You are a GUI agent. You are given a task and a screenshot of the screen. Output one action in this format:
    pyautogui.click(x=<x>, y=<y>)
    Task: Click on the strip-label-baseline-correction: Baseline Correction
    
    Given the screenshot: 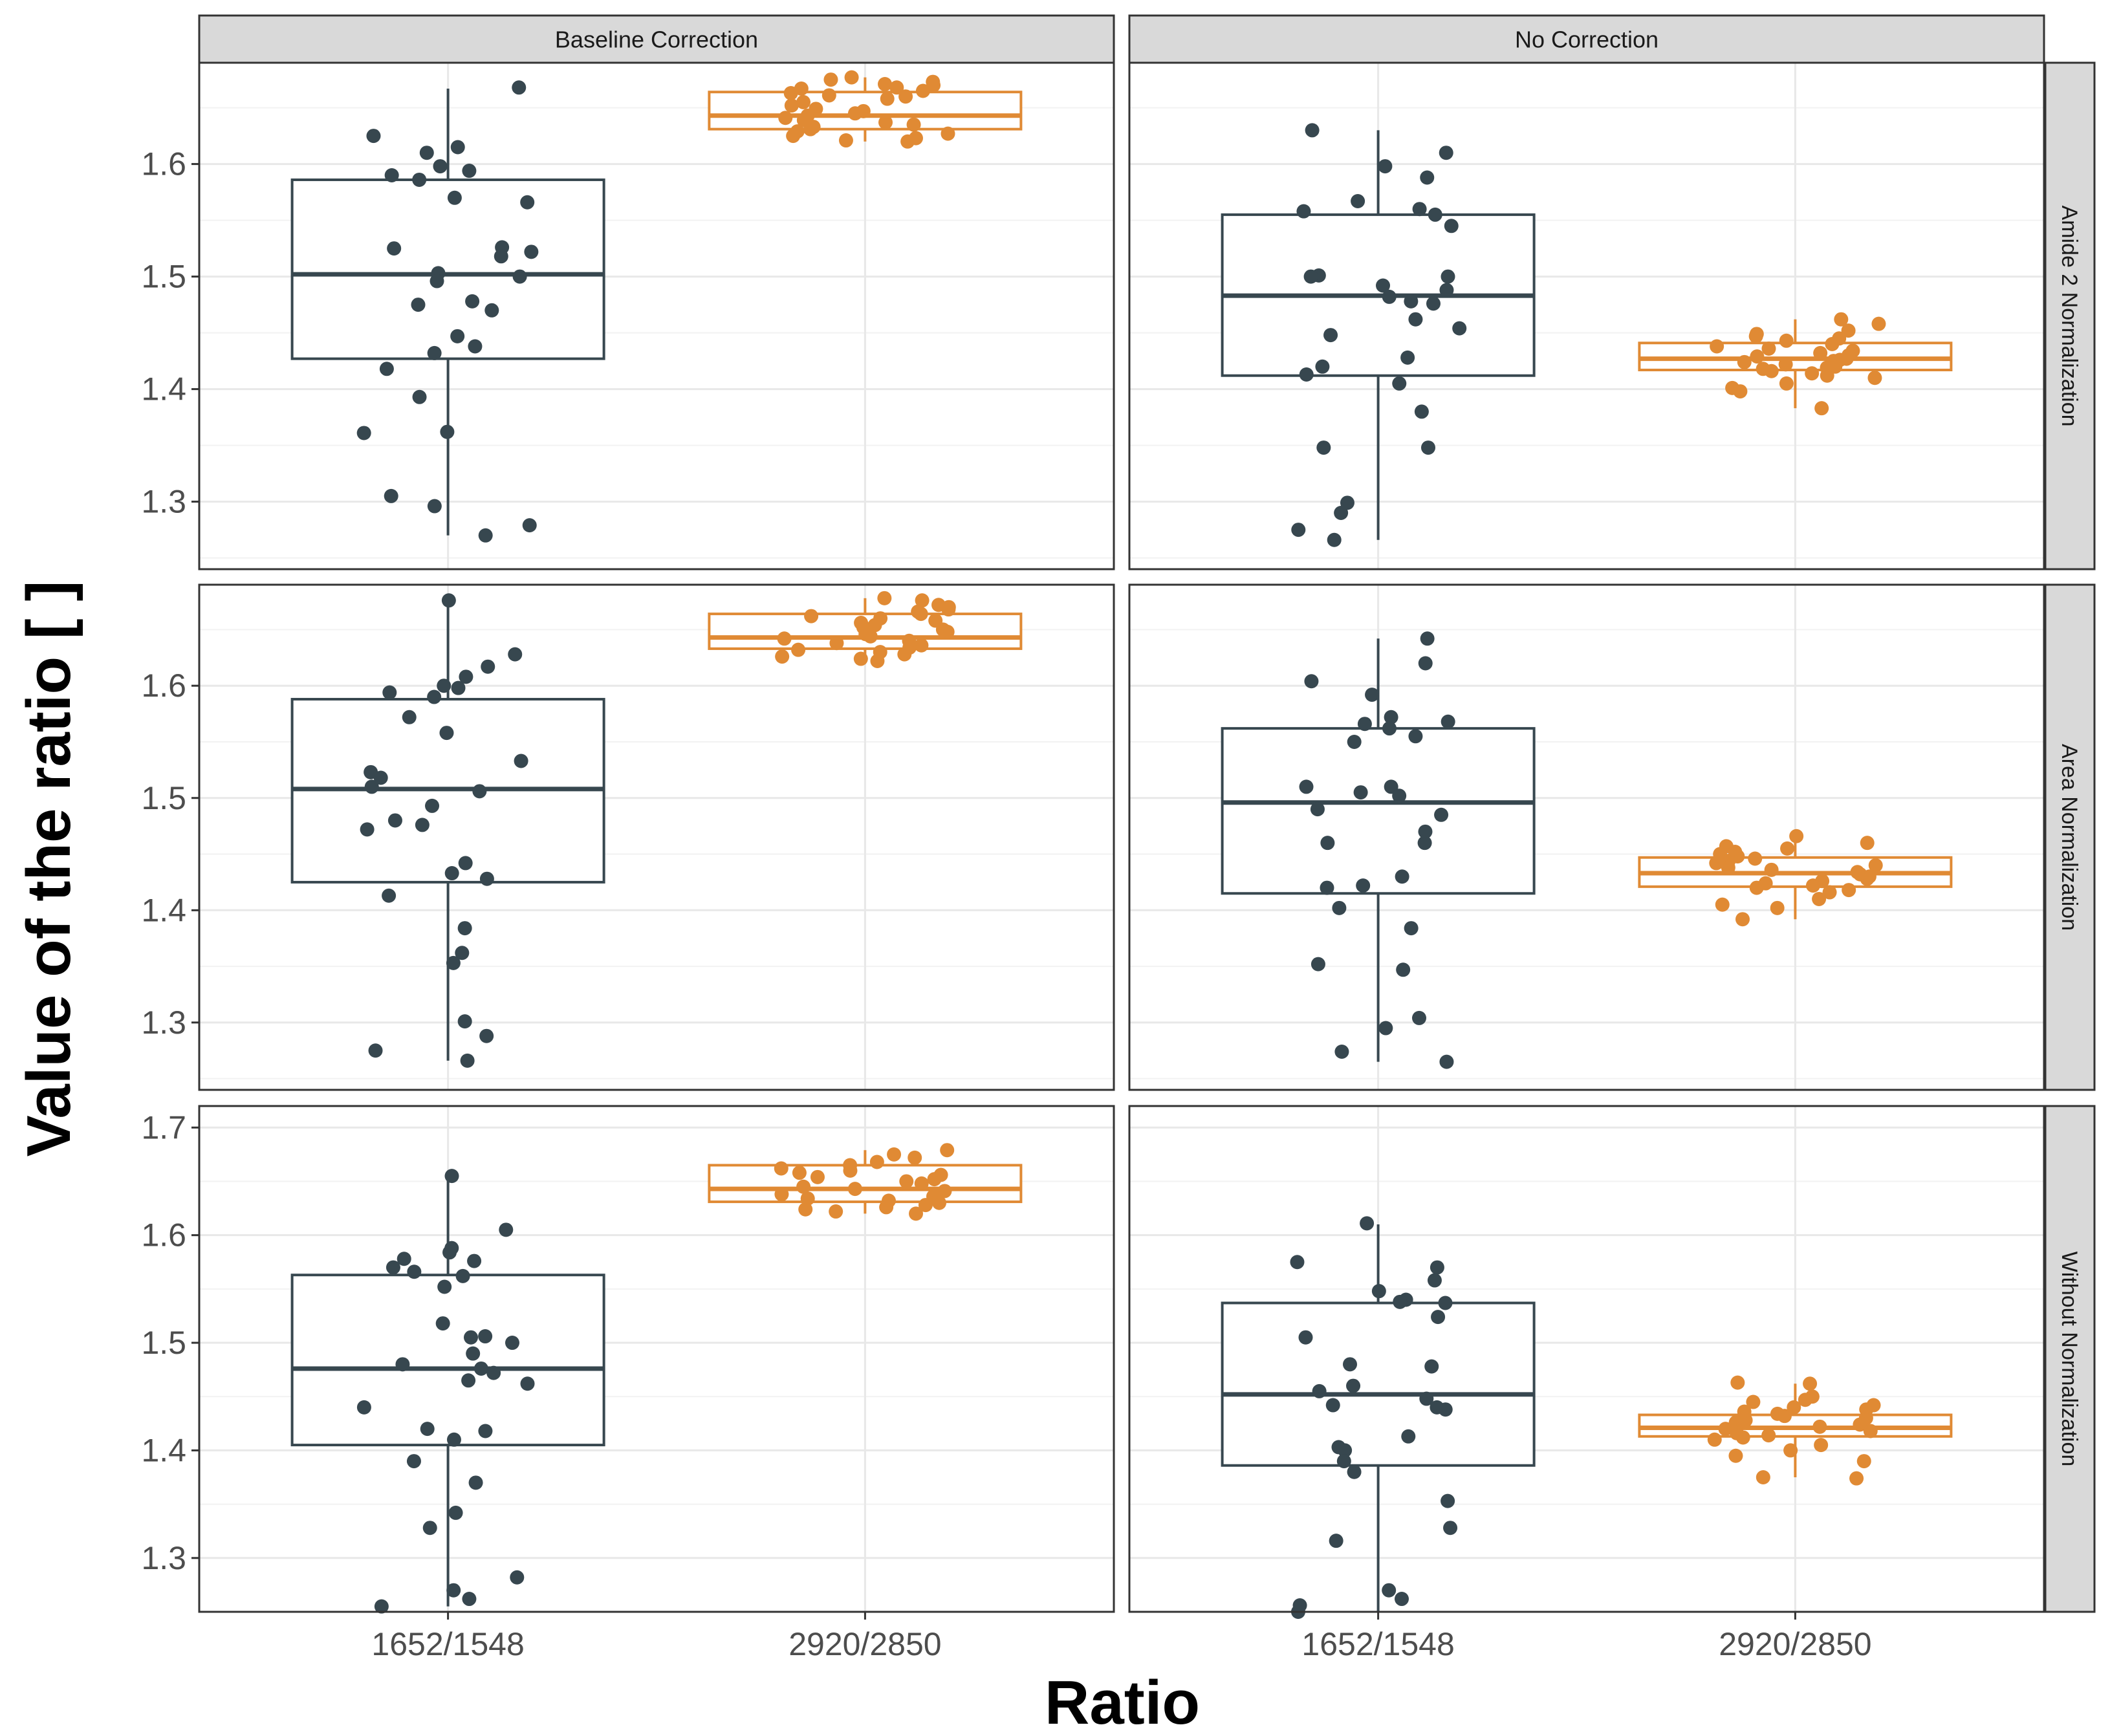 What is the action you would take?
    pyautogui.click(x=657, y=40)
    